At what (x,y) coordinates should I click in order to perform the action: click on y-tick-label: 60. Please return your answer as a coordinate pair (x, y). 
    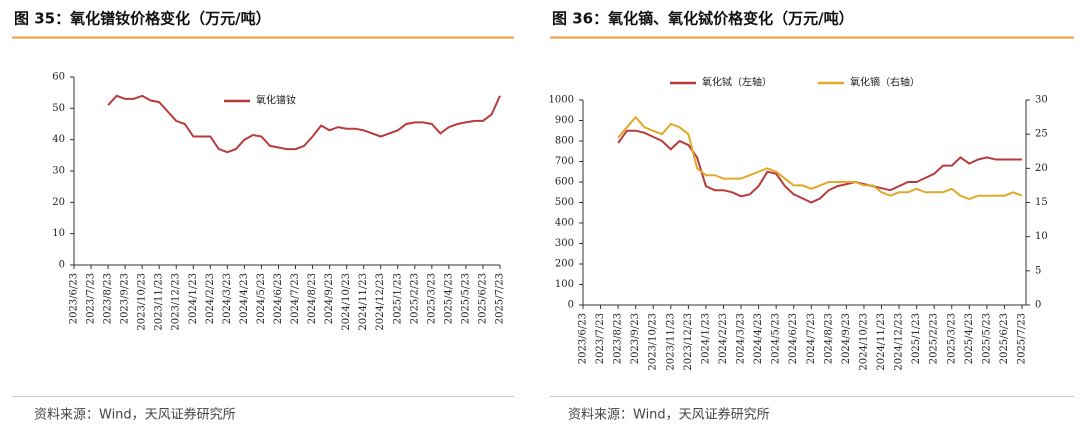
    Looking at the image, I should click on (58, 77).